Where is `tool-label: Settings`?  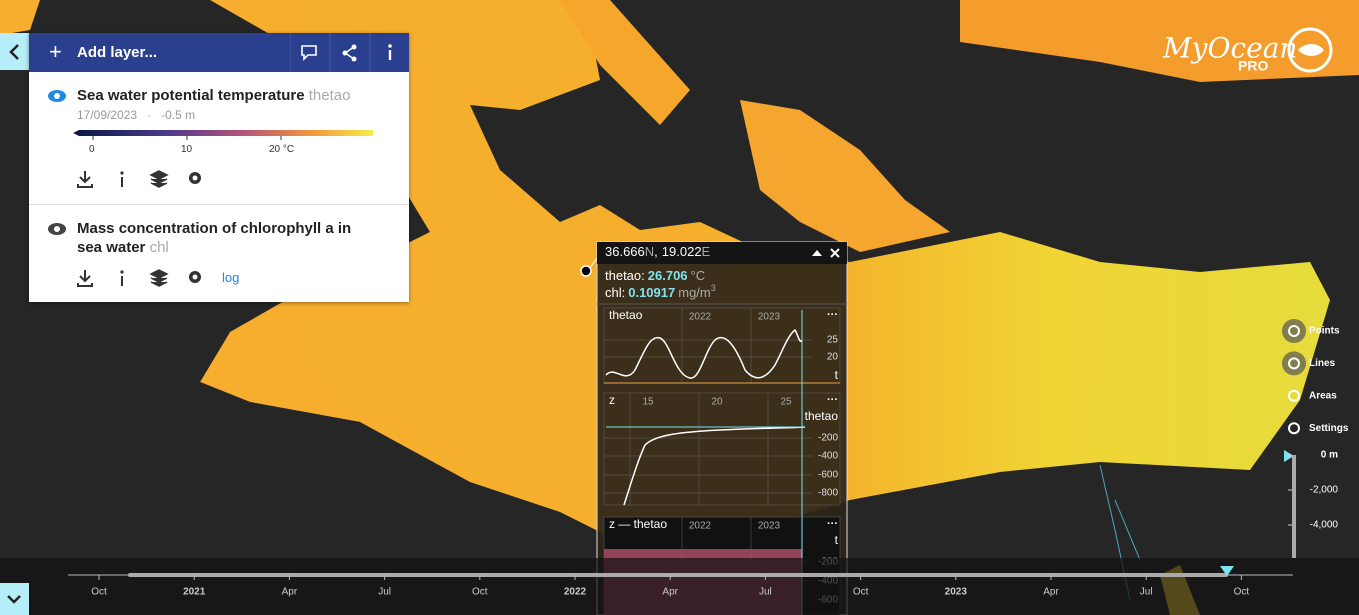
tool-label: Settings is located at coordinates (1329, 428).